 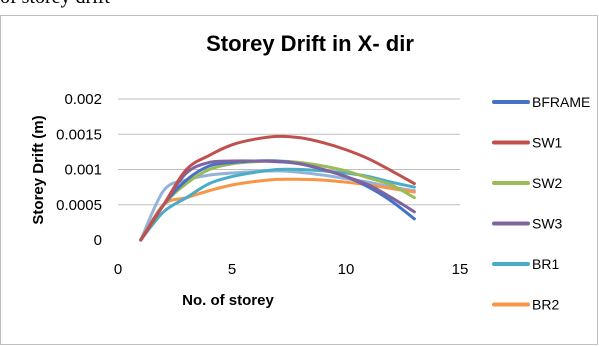 What do you see at coordinates (83, 170) in the screenshot?
I see `y-tick-label: 0.001` at bounding box center [83, 170].